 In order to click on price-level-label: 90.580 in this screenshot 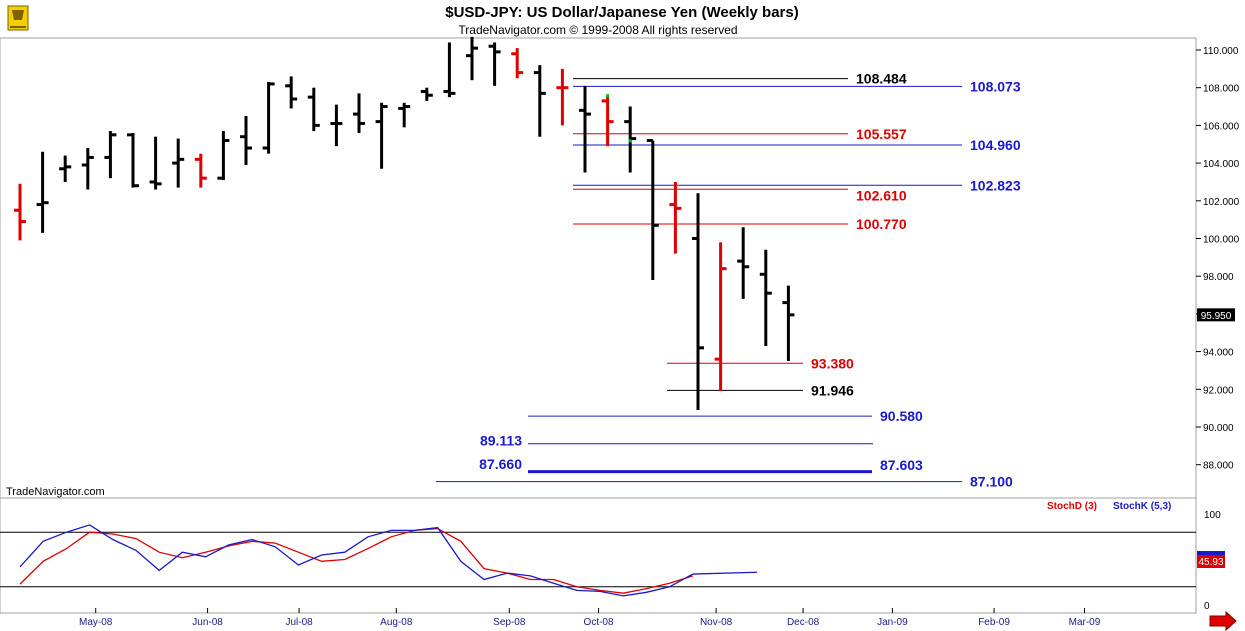, I will do `click(901, 416)`.